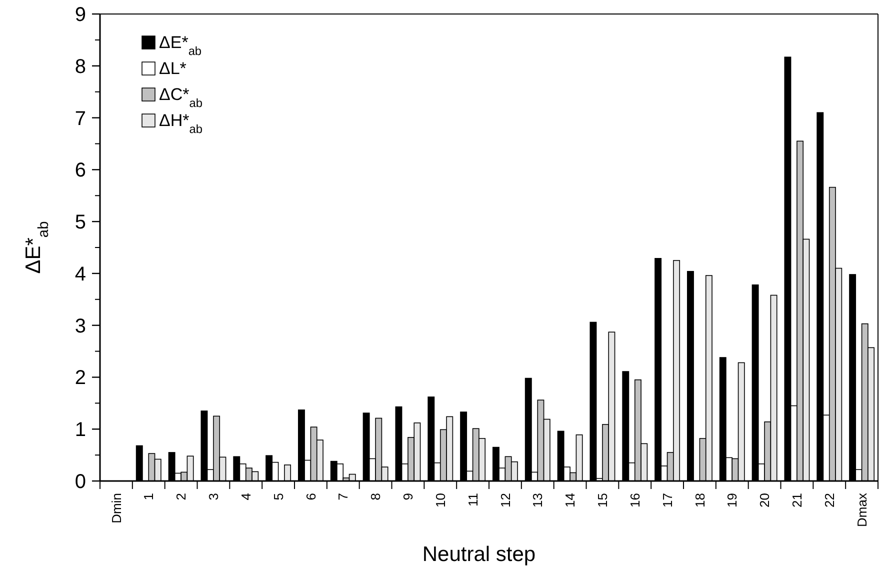  What do you see at coordinates (80, 223) in the screenshot?
I see `y-tick-label: 5` at bounding box center [80, 223].